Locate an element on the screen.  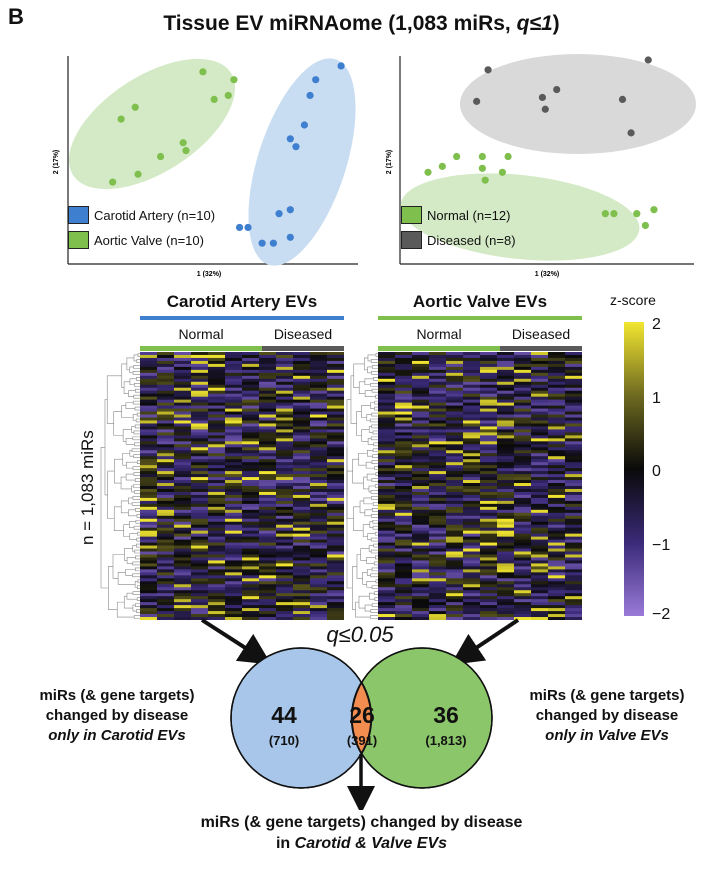
left-line3: only in Carotid EVs is located at coordinates (117, 736).